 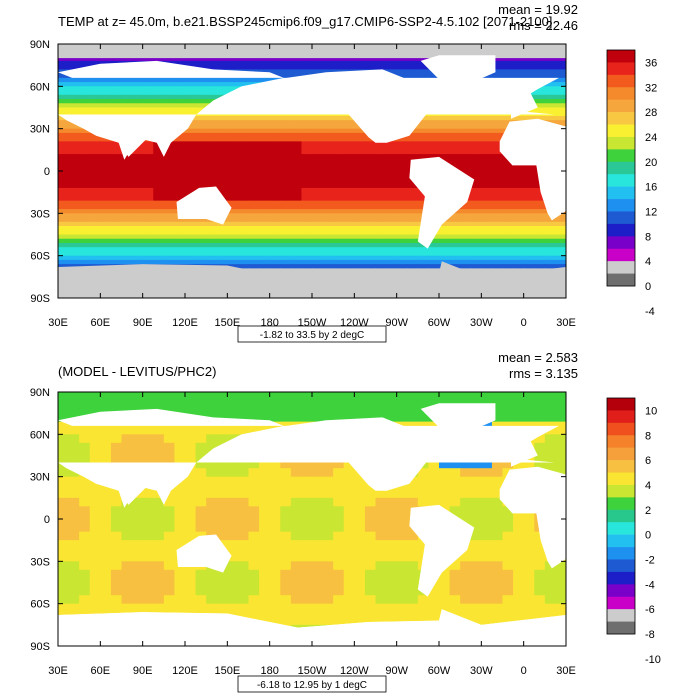 What do you see at coordinates (650, 635) in the screenshot?
I see `colorbar-label: -8` at bounding box center [650, 635].